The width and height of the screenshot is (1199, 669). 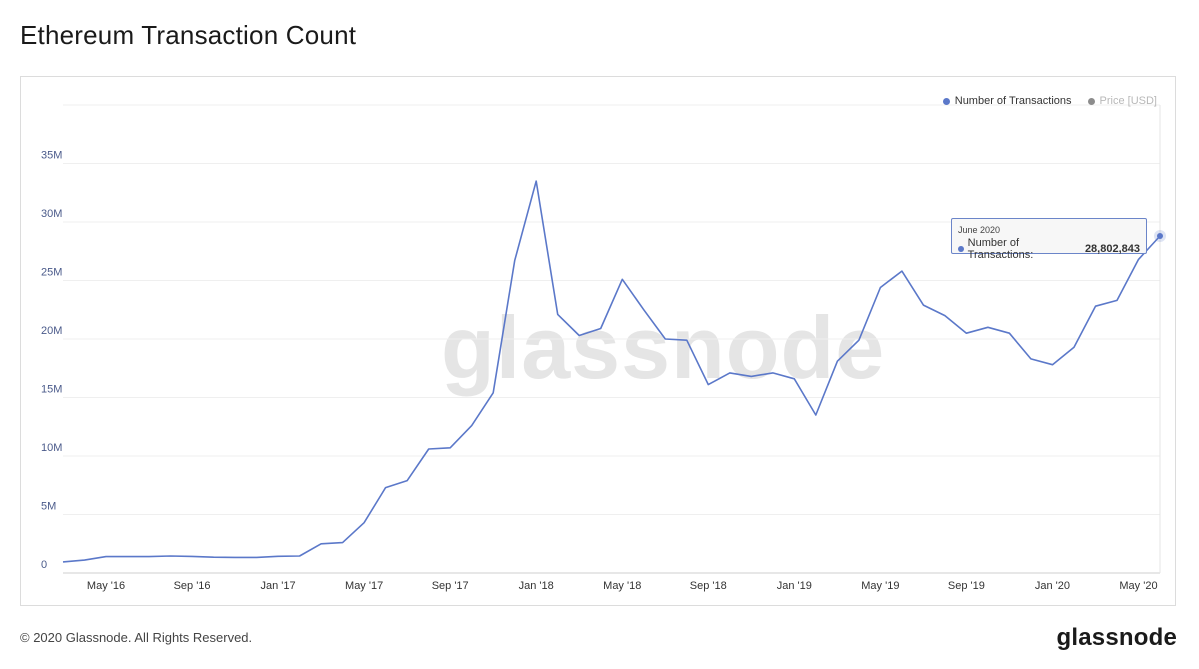 I want to click on x-tick-label: May '16, so click(x=106, y=586).